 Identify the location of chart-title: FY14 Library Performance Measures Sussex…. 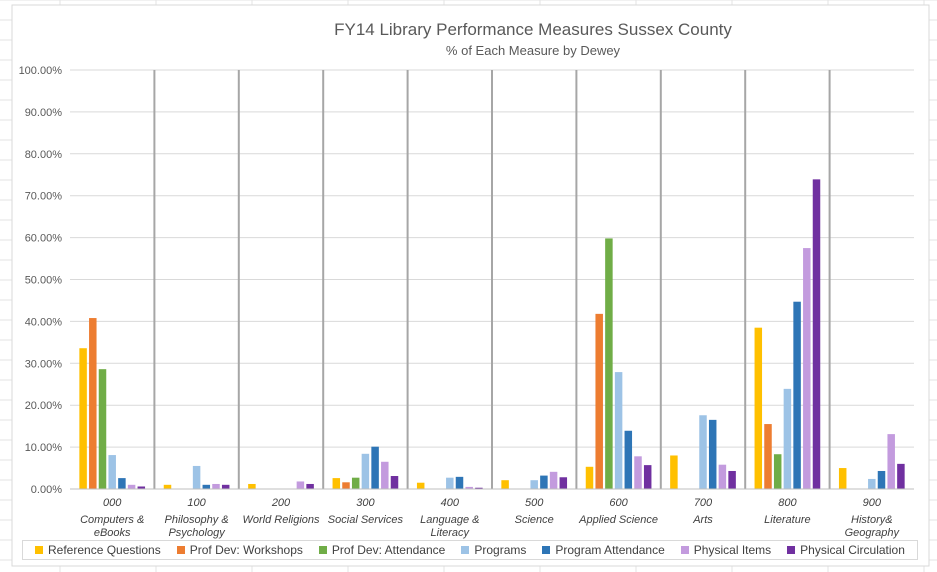
(533, 29).